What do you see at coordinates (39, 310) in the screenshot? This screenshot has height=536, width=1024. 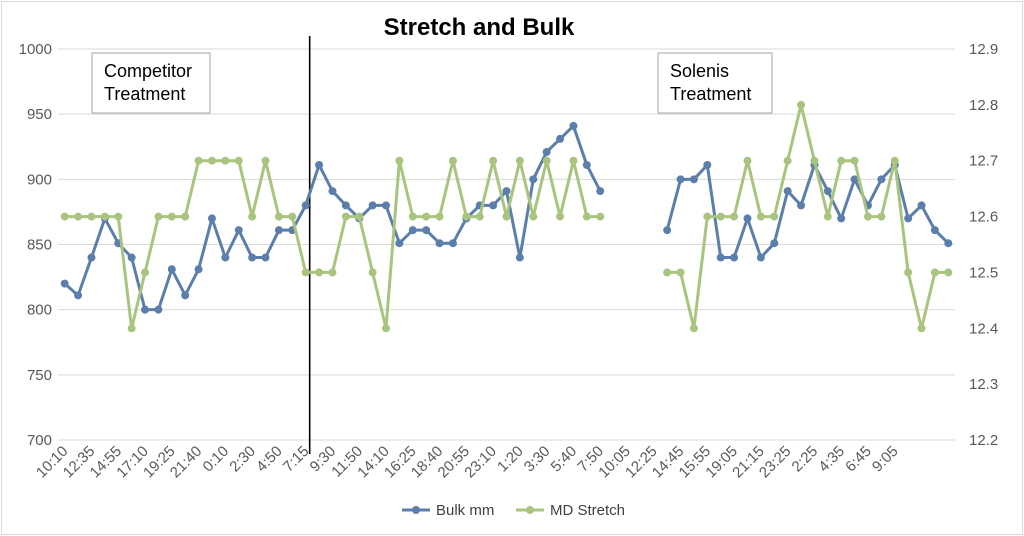 I see `y-left-tick-label: 800` at bounding box center [39, 310].